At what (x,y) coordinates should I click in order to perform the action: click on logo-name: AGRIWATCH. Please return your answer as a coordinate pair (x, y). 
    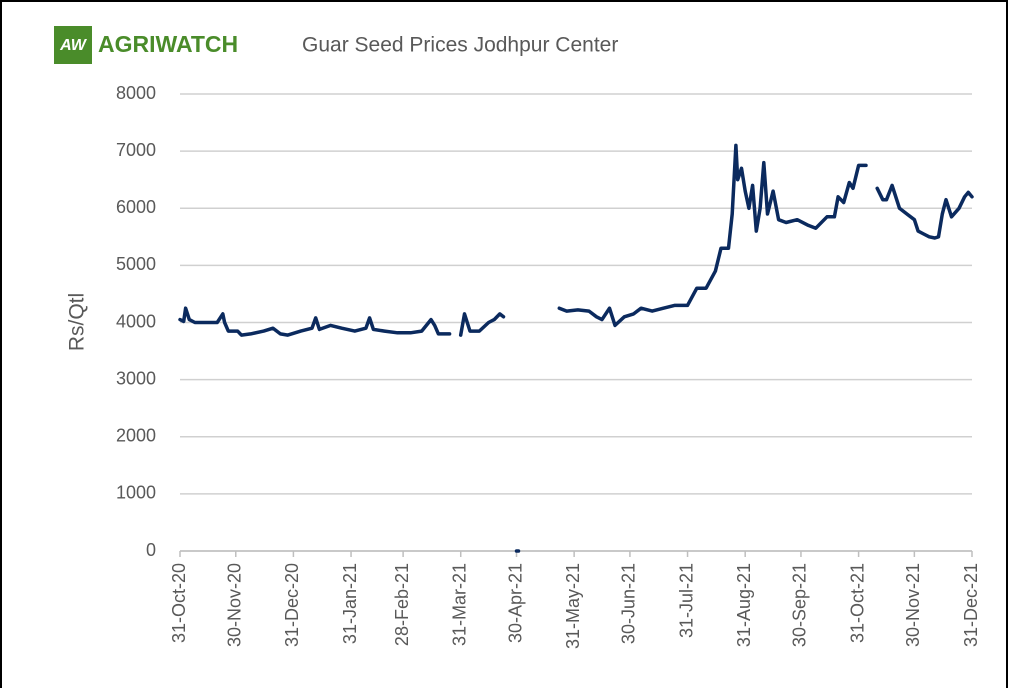
    Looking at the image, I should click on (168, 44).